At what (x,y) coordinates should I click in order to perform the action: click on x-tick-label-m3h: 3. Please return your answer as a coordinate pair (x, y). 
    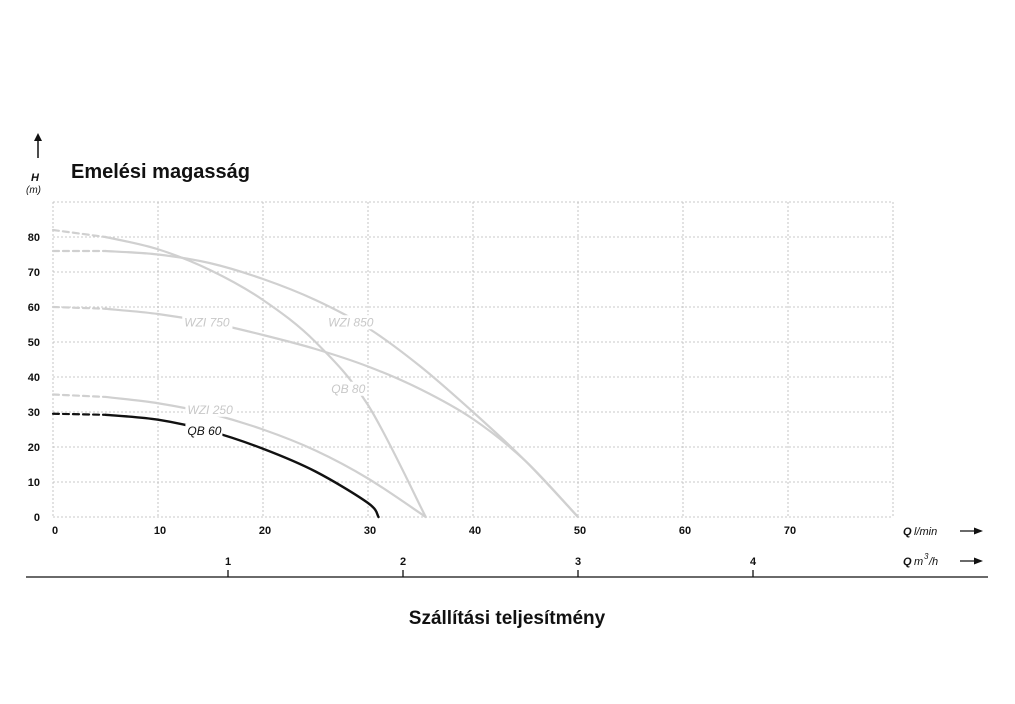
    Looking at the image, I should click on (578, 562).